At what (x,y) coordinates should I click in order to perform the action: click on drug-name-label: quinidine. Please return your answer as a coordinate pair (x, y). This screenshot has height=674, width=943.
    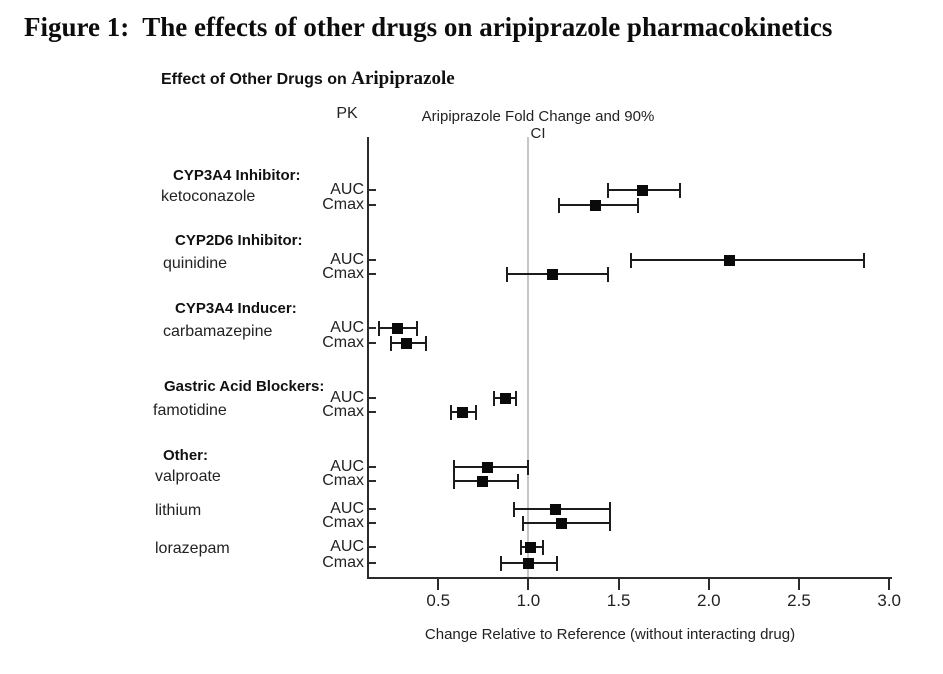
    Looking at the image, I should click on (195, 263).